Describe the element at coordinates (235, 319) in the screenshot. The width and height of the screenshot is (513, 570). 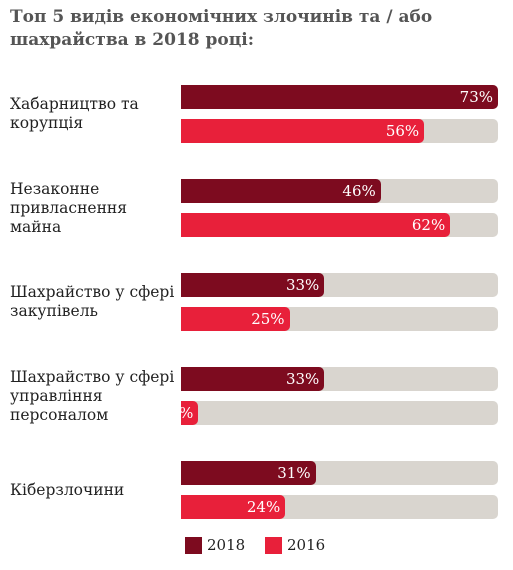
I see `bar: 25%` at that location.